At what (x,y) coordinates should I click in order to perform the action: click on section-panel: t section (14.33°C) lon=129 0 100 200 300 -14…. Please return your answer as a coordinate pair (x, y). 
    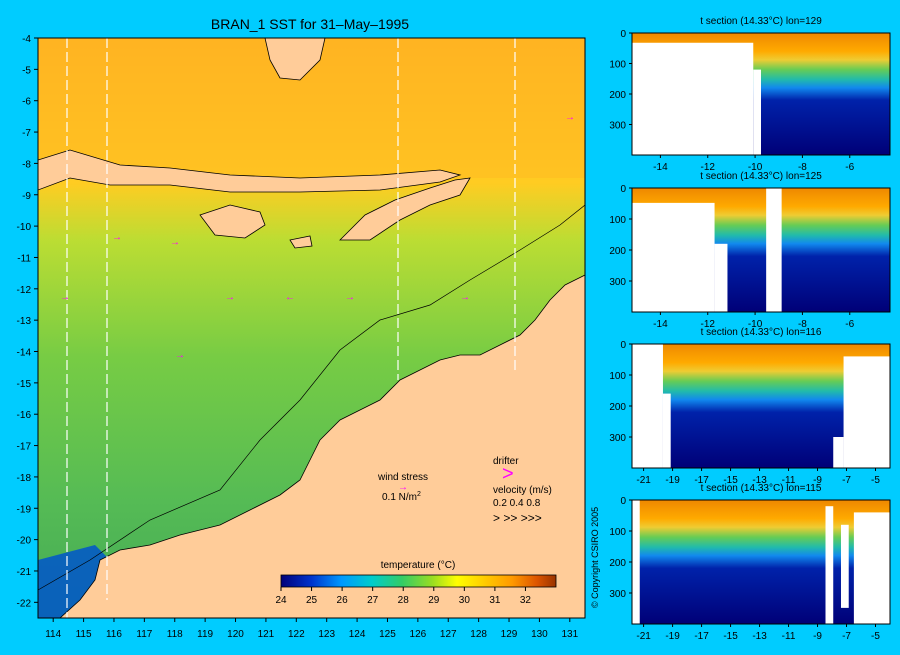
    Looking at the image, I should click on (750, 94).